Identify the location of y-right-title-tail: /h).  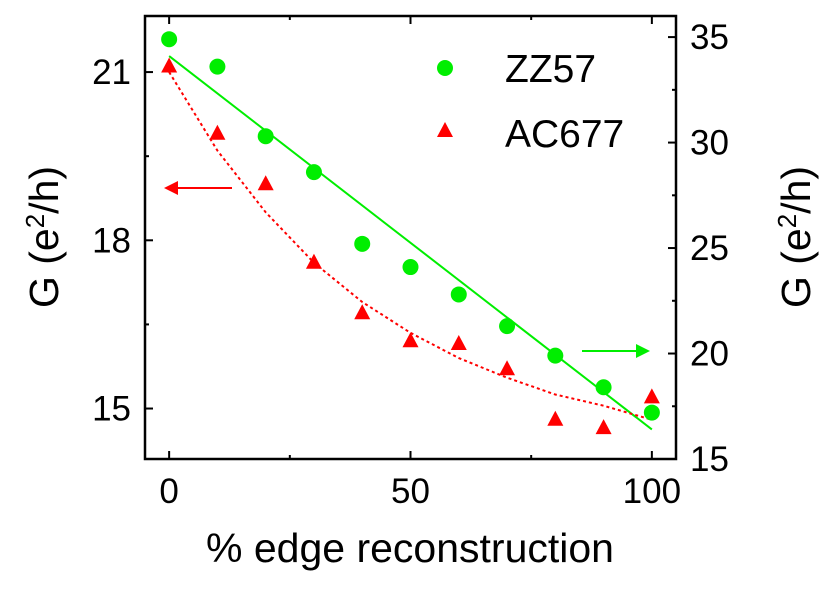
(796, 190).